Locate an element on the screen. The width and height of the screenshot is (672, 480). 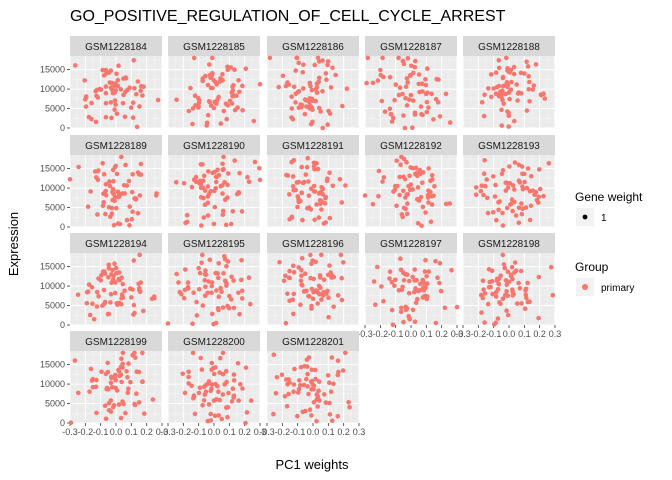
facet-panel: GSM1228200 -0.3 -0.2 -0.1 0.0 0.1 0.2 0.3 is located at coordinates (213, 384).